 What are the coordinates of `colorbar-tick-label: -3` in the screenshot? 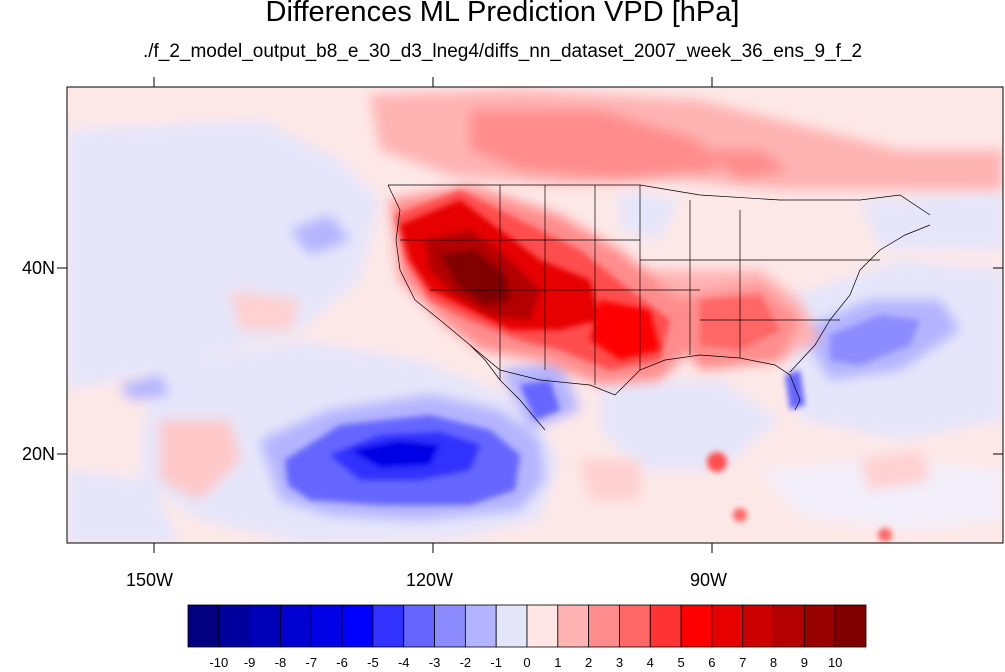 It's located at (434, 662).